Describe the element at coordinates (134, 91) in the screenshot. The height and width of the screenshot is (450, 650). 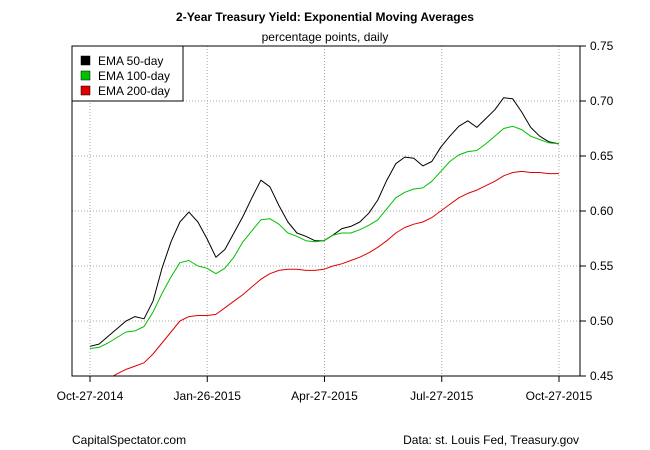
I see `legend-label: EMA 200-day` at that location.